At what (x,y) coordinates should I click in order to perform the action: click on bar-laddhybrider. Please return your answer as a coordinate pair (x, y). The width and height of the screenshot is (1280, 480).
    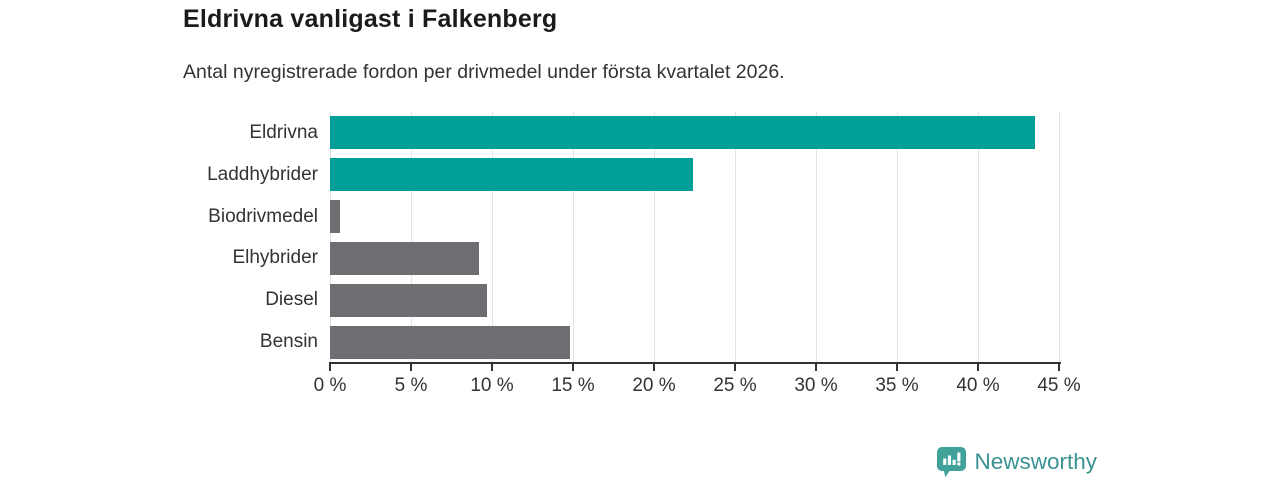
    Looking at the image, I should click on (511, 175).